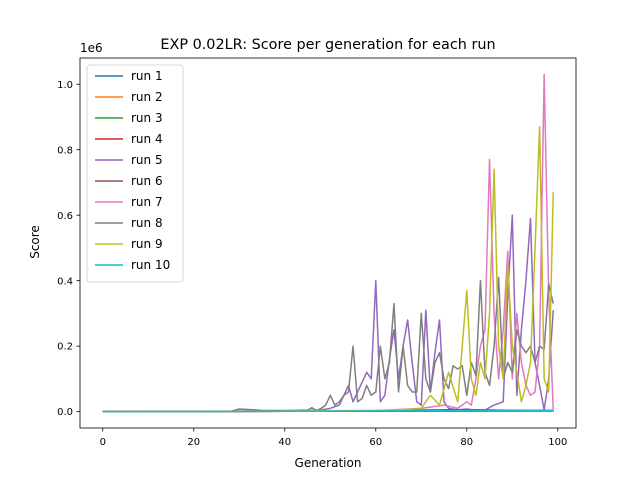 The height and width of the screenshot is (480, 640). I want to click on legend-label-10: run 10, so click(150, 265).